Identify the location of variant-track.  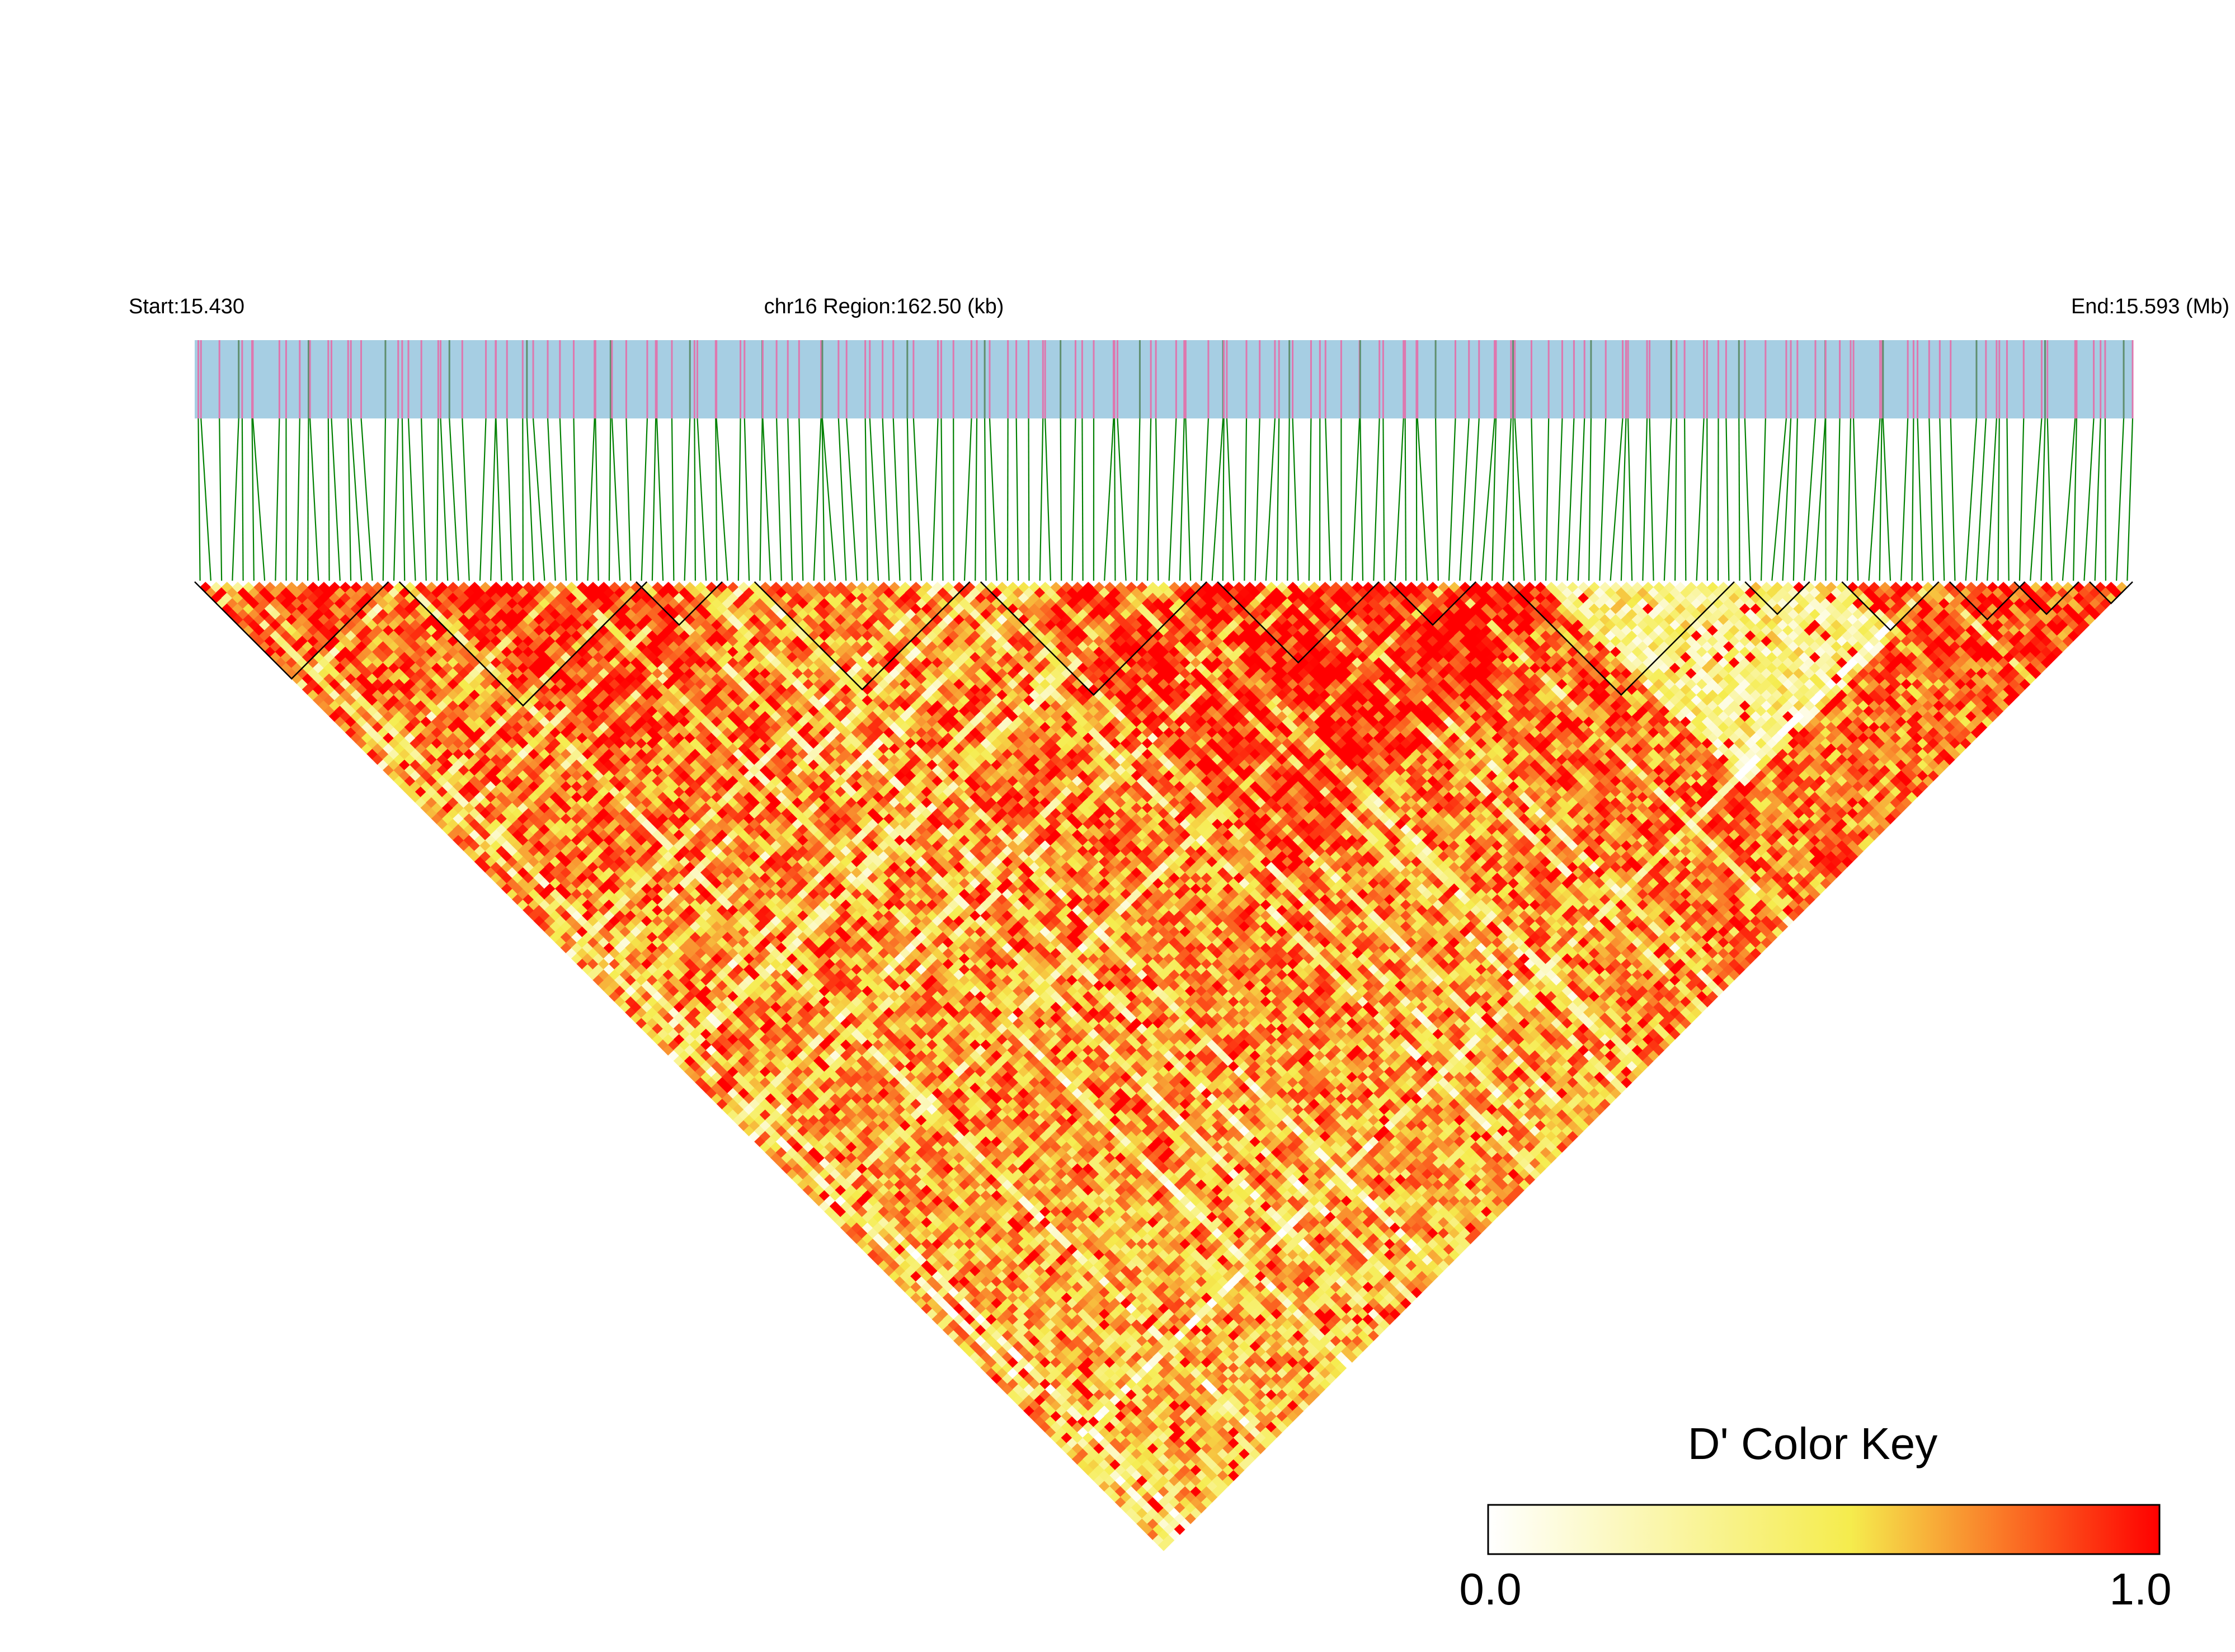
(1164, 379).